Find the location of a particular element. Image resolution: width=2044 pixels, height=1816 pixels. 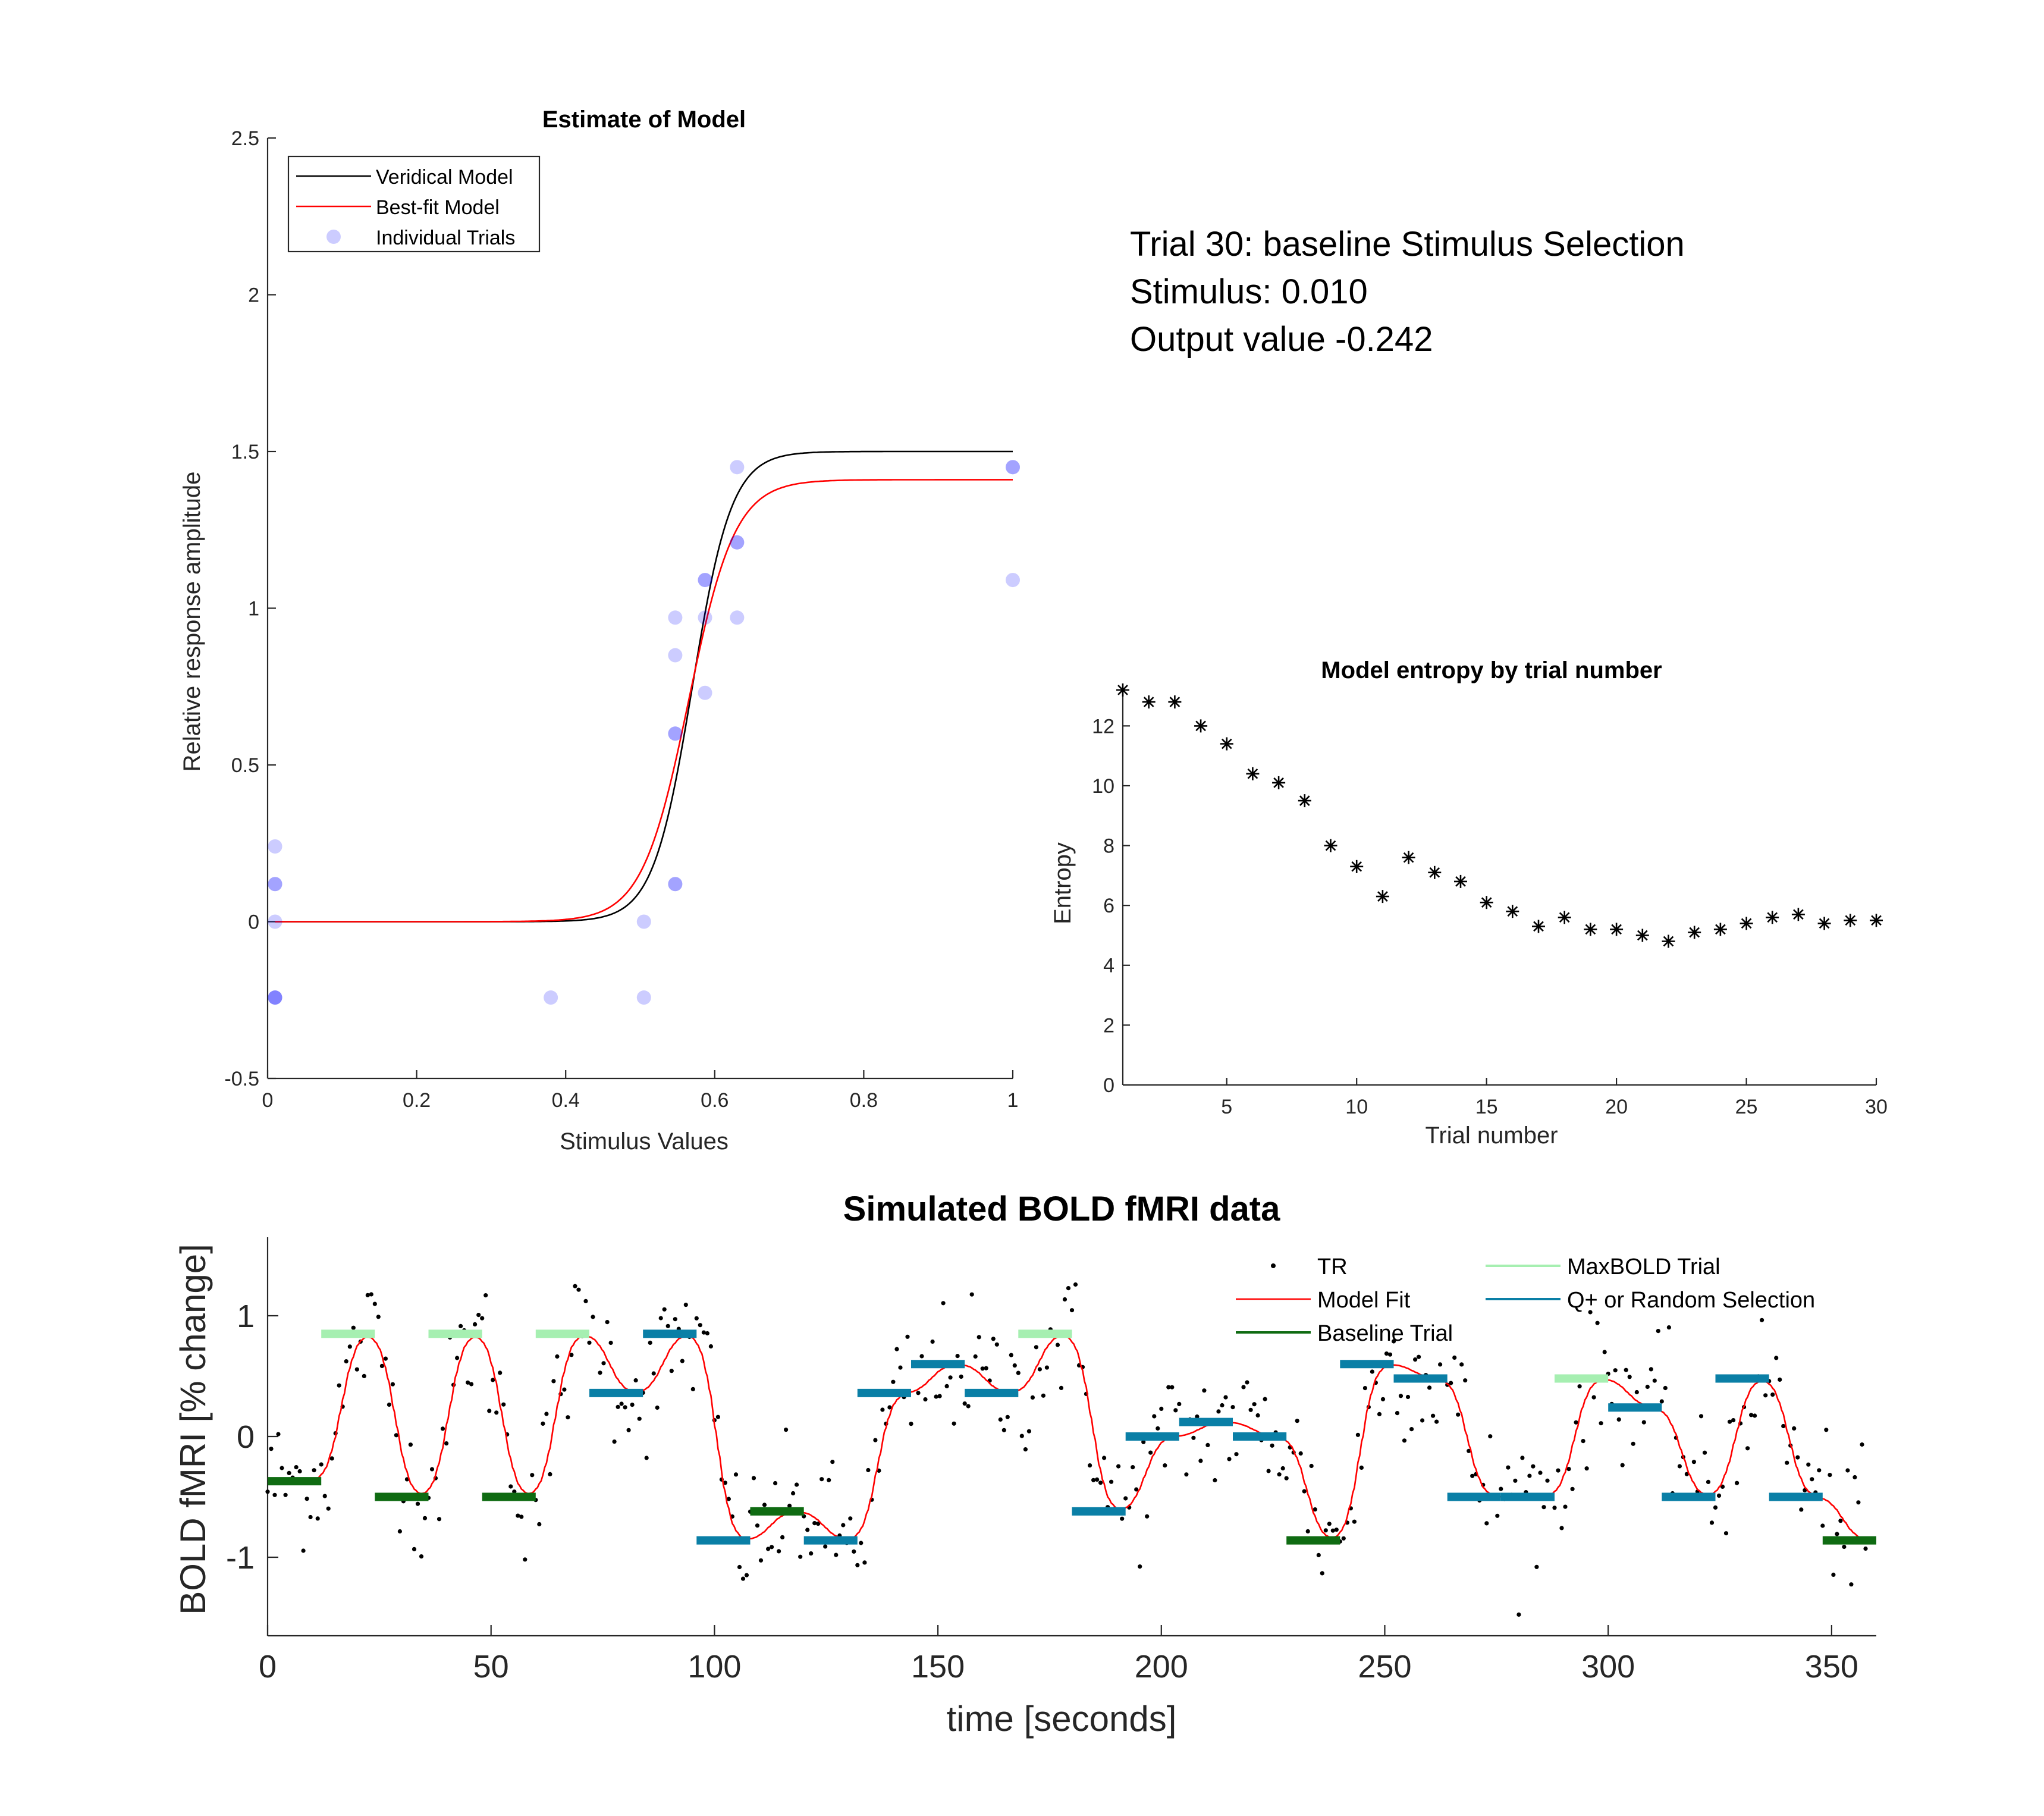

bold-y-tick-label: 0 is located at coordinates (246, 1437).